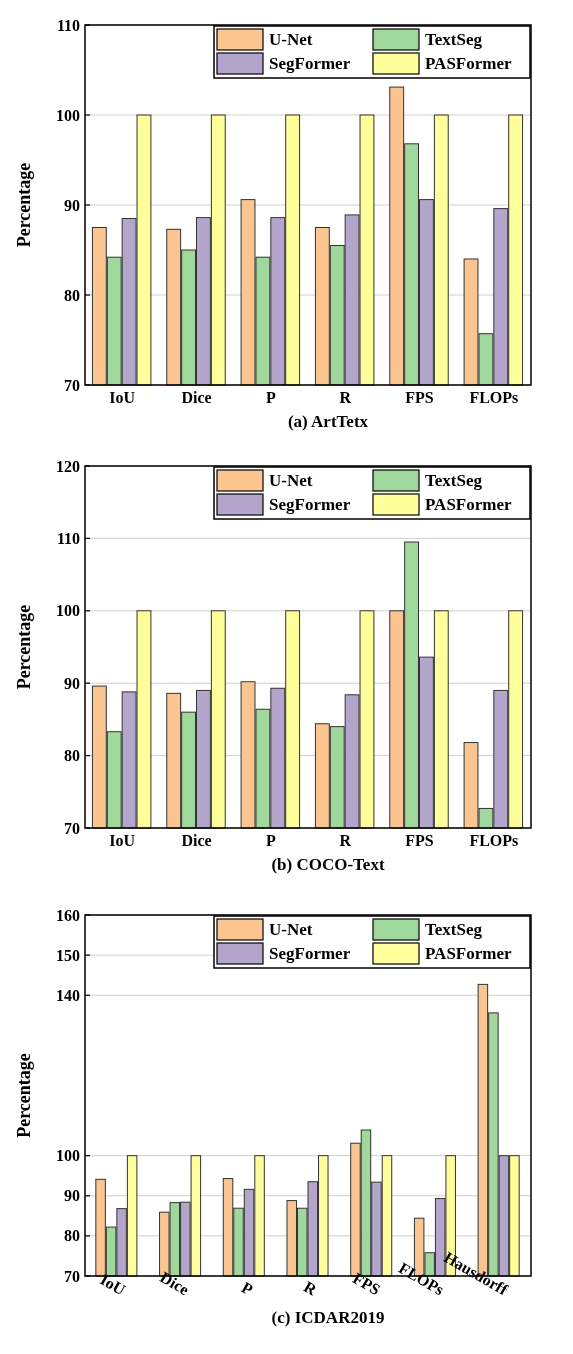 Image resolution: width=573 pixels, height=1354 pixels. I want to click on y-tick-label: 160, so click(68, 915).